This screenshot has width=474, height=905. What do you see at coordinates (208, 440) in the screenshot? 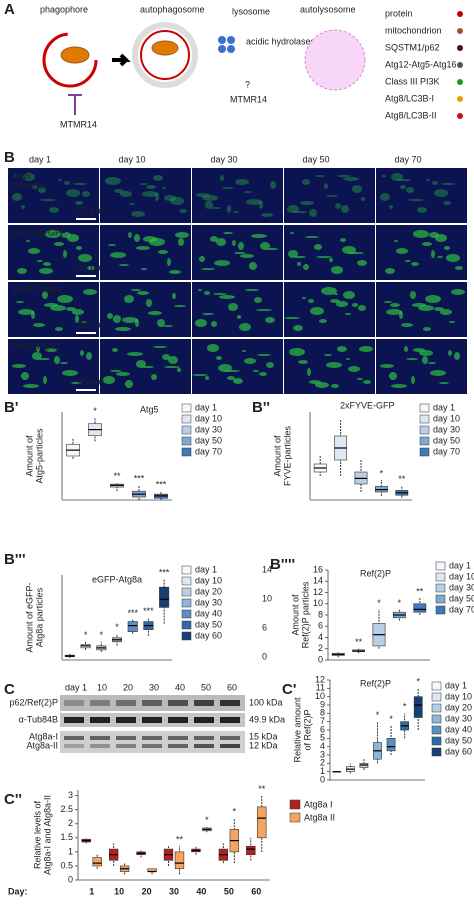
I see `legend-text: day 50` at bounding box center [208, 440].